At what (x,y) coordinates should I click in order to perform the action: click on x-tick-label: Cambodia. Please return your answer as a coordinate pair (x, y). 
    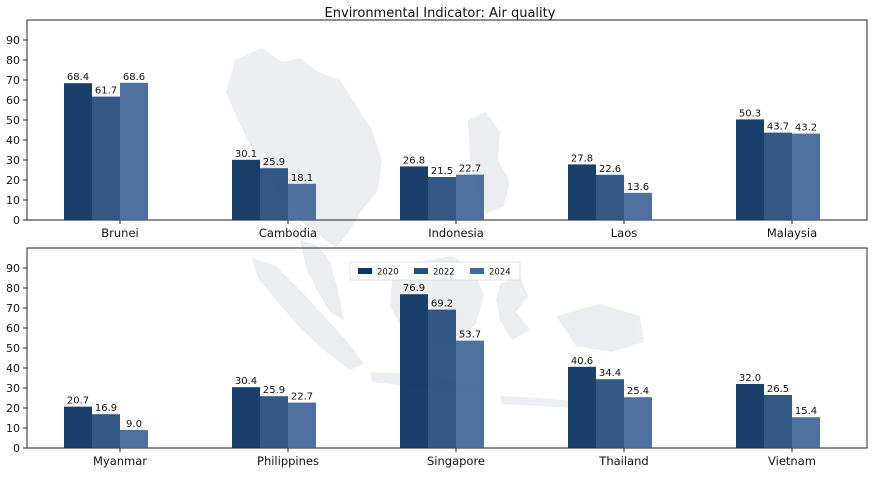
    Looking at the image, I should click on (288, 233).